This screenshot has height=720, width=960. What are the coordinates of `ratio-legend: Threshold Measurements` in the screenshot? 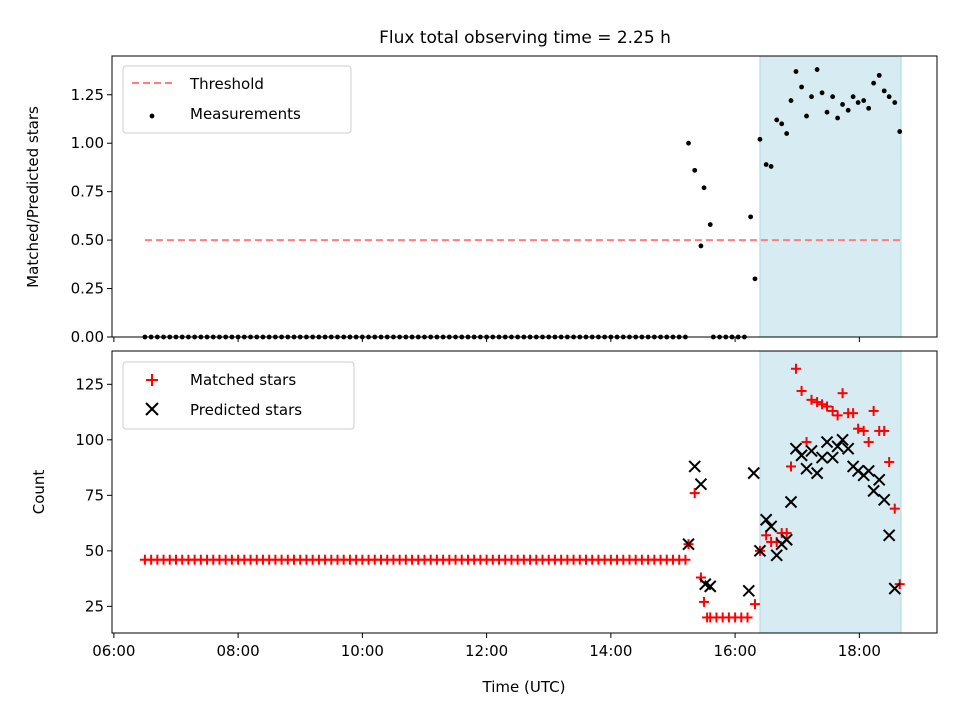 It's located at (237, 99).